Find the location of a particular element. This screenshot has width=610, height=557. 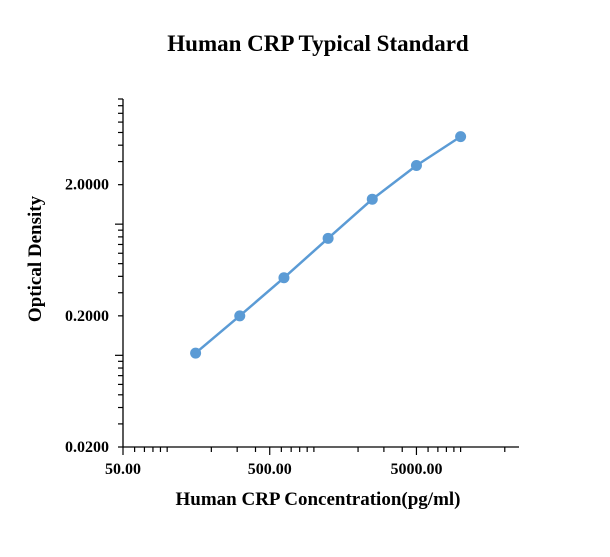

x-tick-label: 500.00 is located at coordinates (270, 469).